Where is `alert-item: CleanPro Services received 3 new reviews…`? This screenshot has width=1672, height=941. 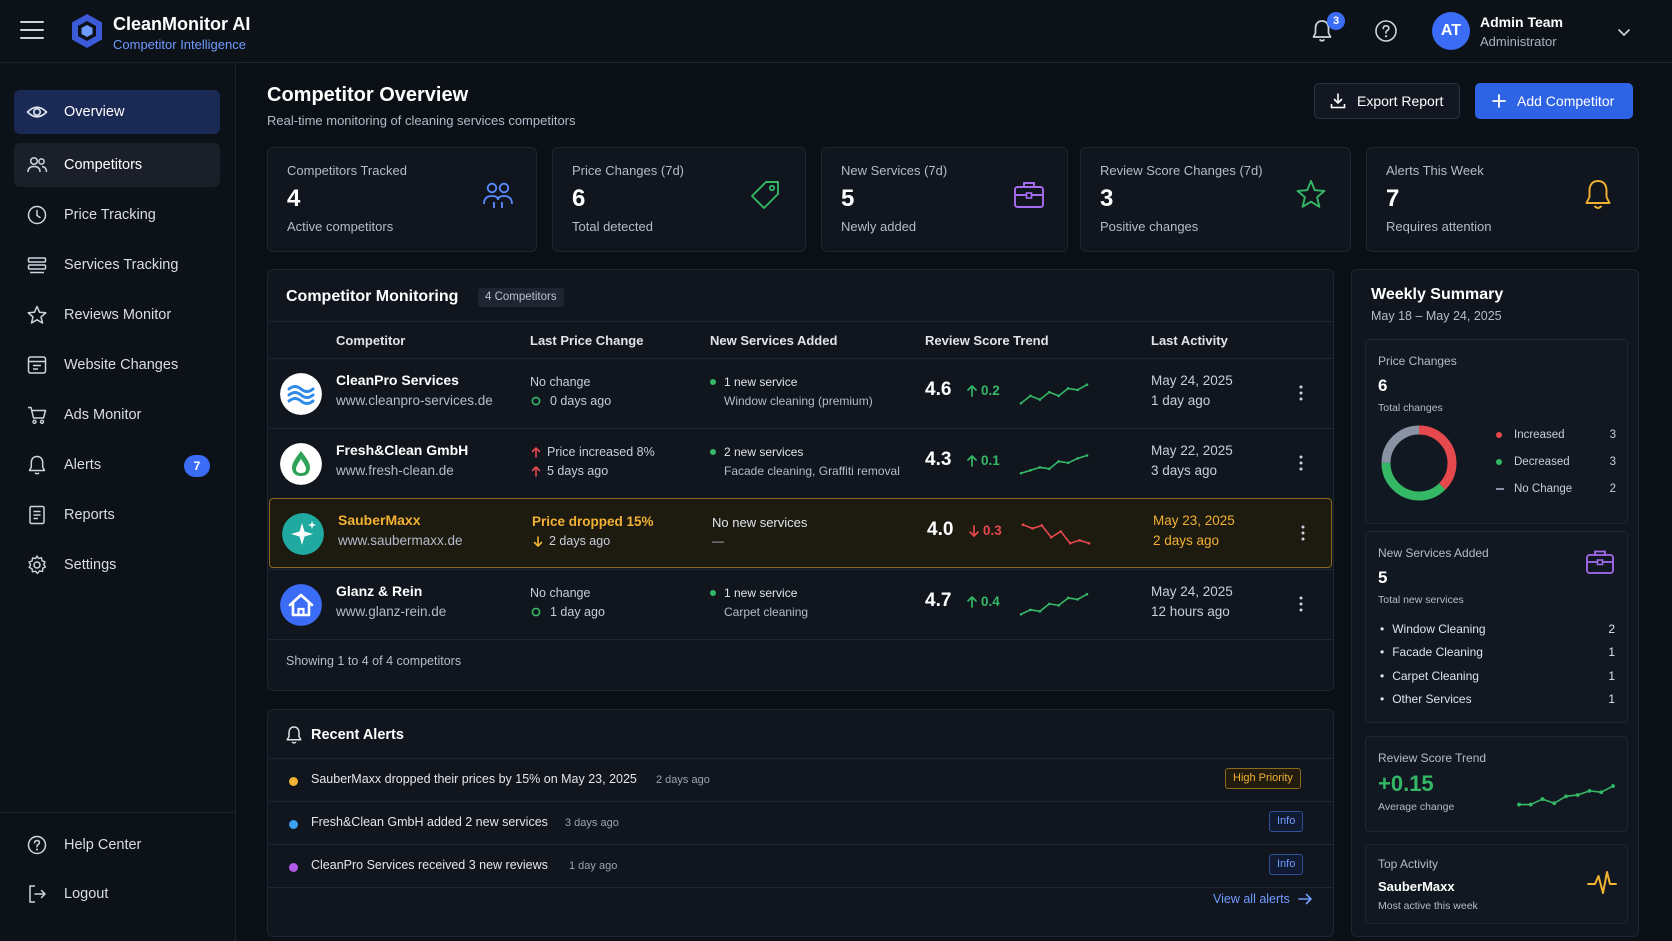
alert-item: CleanPro Services received 3 new reviews… is located at coordinates (800, 865).